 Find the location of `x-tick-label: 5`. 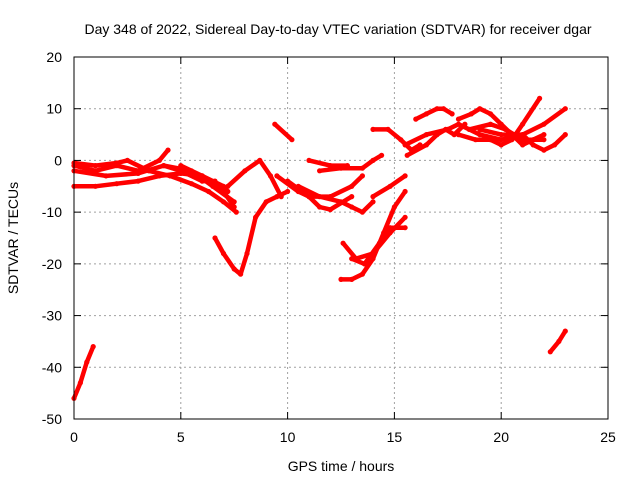

x-tick-label: 5 is located at coordinates (181, 437).